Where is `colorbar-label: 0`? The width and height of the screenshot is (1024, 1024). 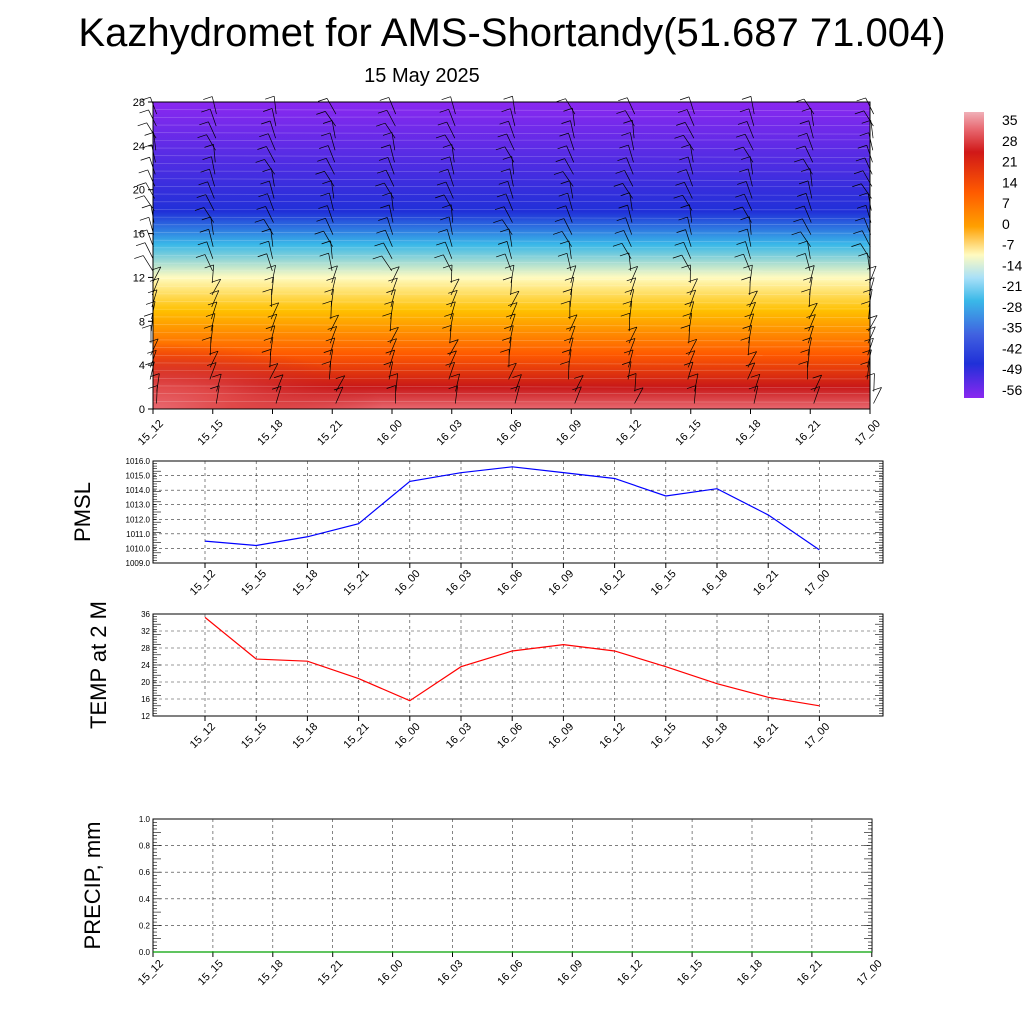 colorbar-label: 0 is located at coordinates (1006, 224).